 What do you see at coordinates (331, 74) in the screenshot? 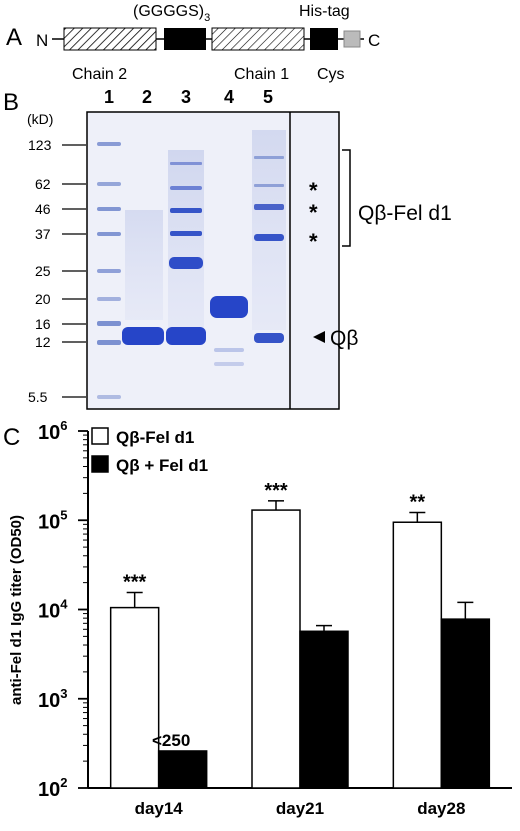
I see `cys-label: Cys` at bounding box center [331, 74].